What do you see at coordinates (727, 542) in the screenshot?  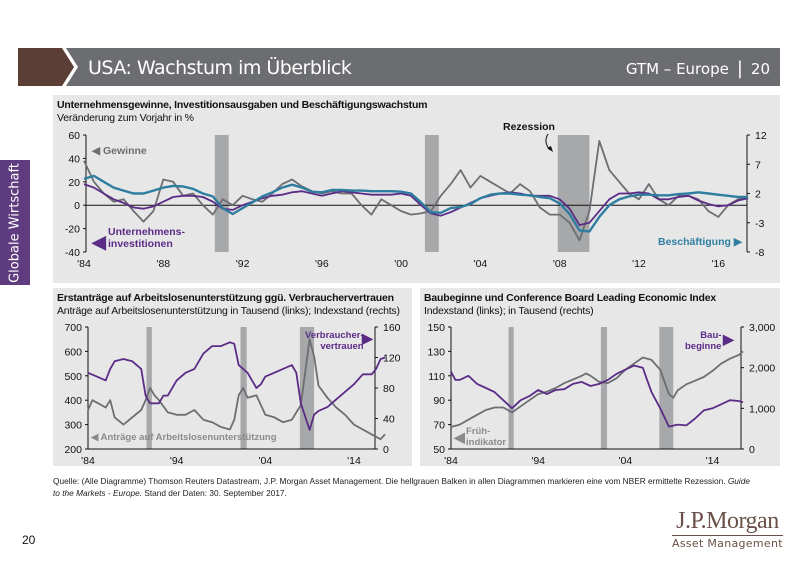 I see `logo-subtitle: Asset Management` at bounding box center [727, 542].